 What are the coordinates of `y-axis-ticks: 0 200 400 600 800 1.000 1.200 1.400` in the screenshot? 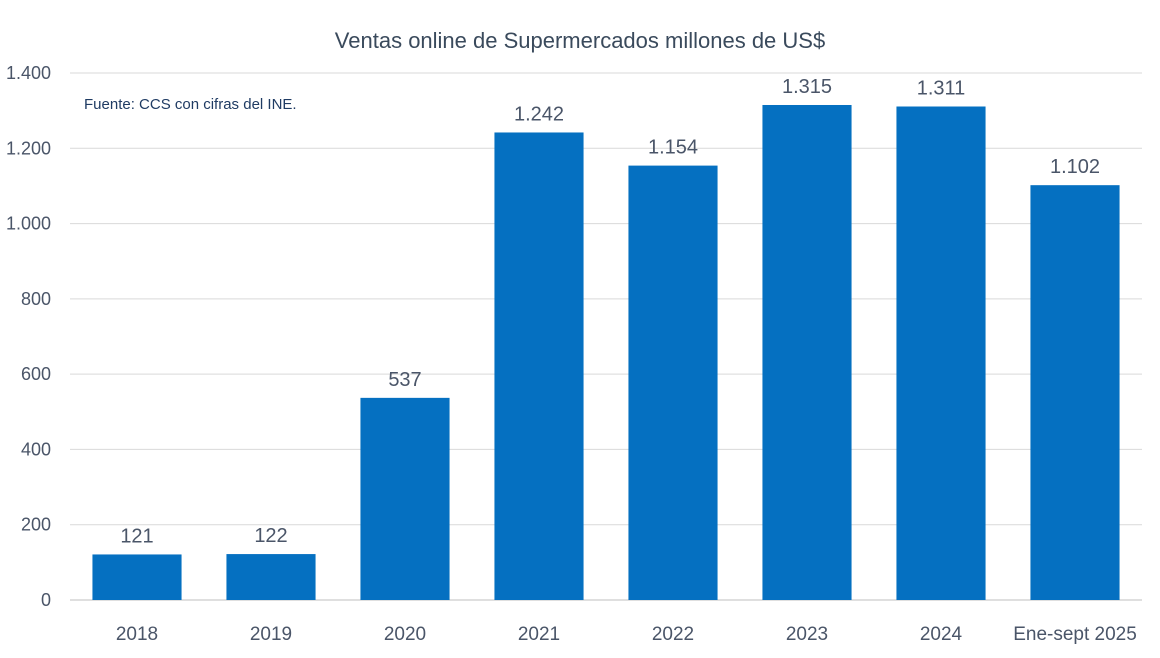 It's located at (28, 336).